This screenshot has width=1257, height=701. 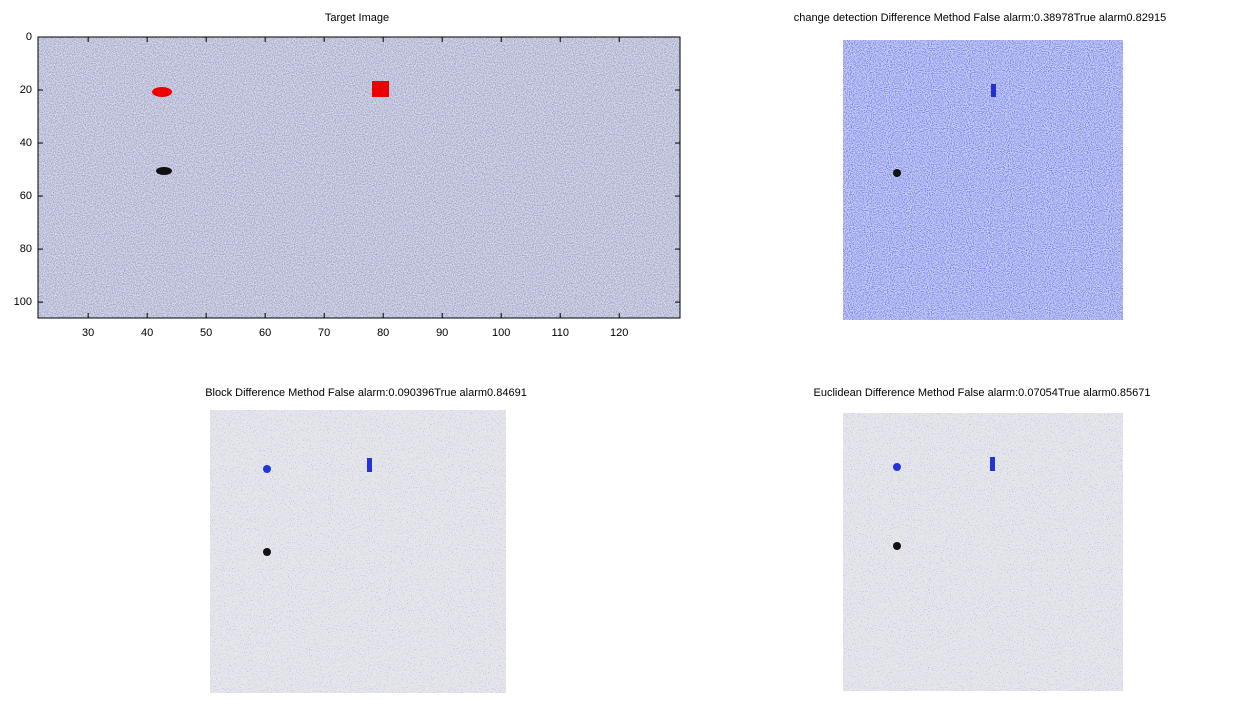 What do you see at coordinates (29, 37) in the screenshot?
I see `y-tick-label: 0` at bounding box center [29, 37].